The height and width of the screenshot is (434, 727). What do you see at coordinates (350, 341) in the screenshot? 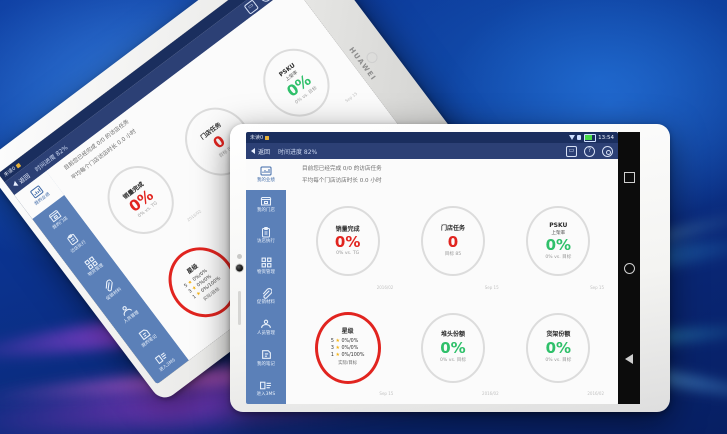
I see `star-value: 0%/0%` at bounding box center [350, 341].